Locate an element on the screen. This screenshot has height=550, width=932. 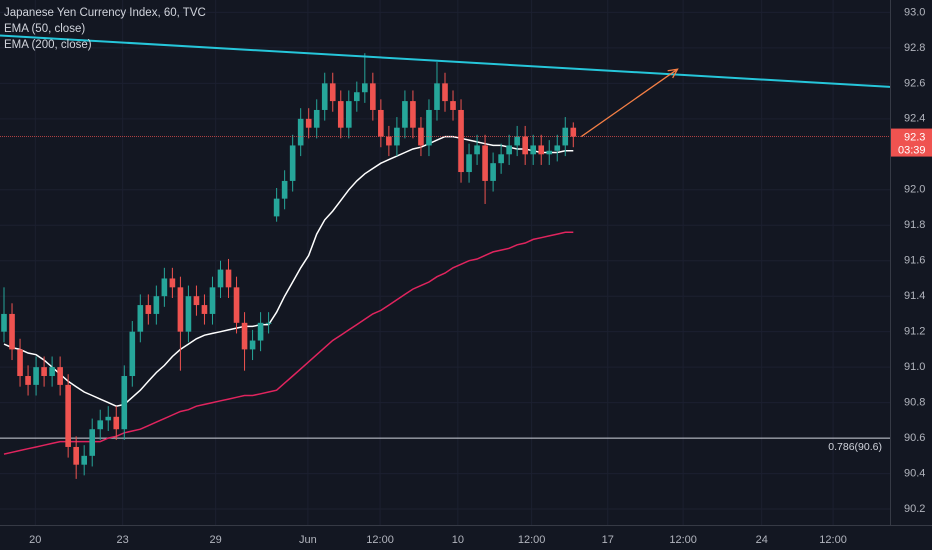
legend-entry: EMA (50, close) is located at coordinates (44, 29).